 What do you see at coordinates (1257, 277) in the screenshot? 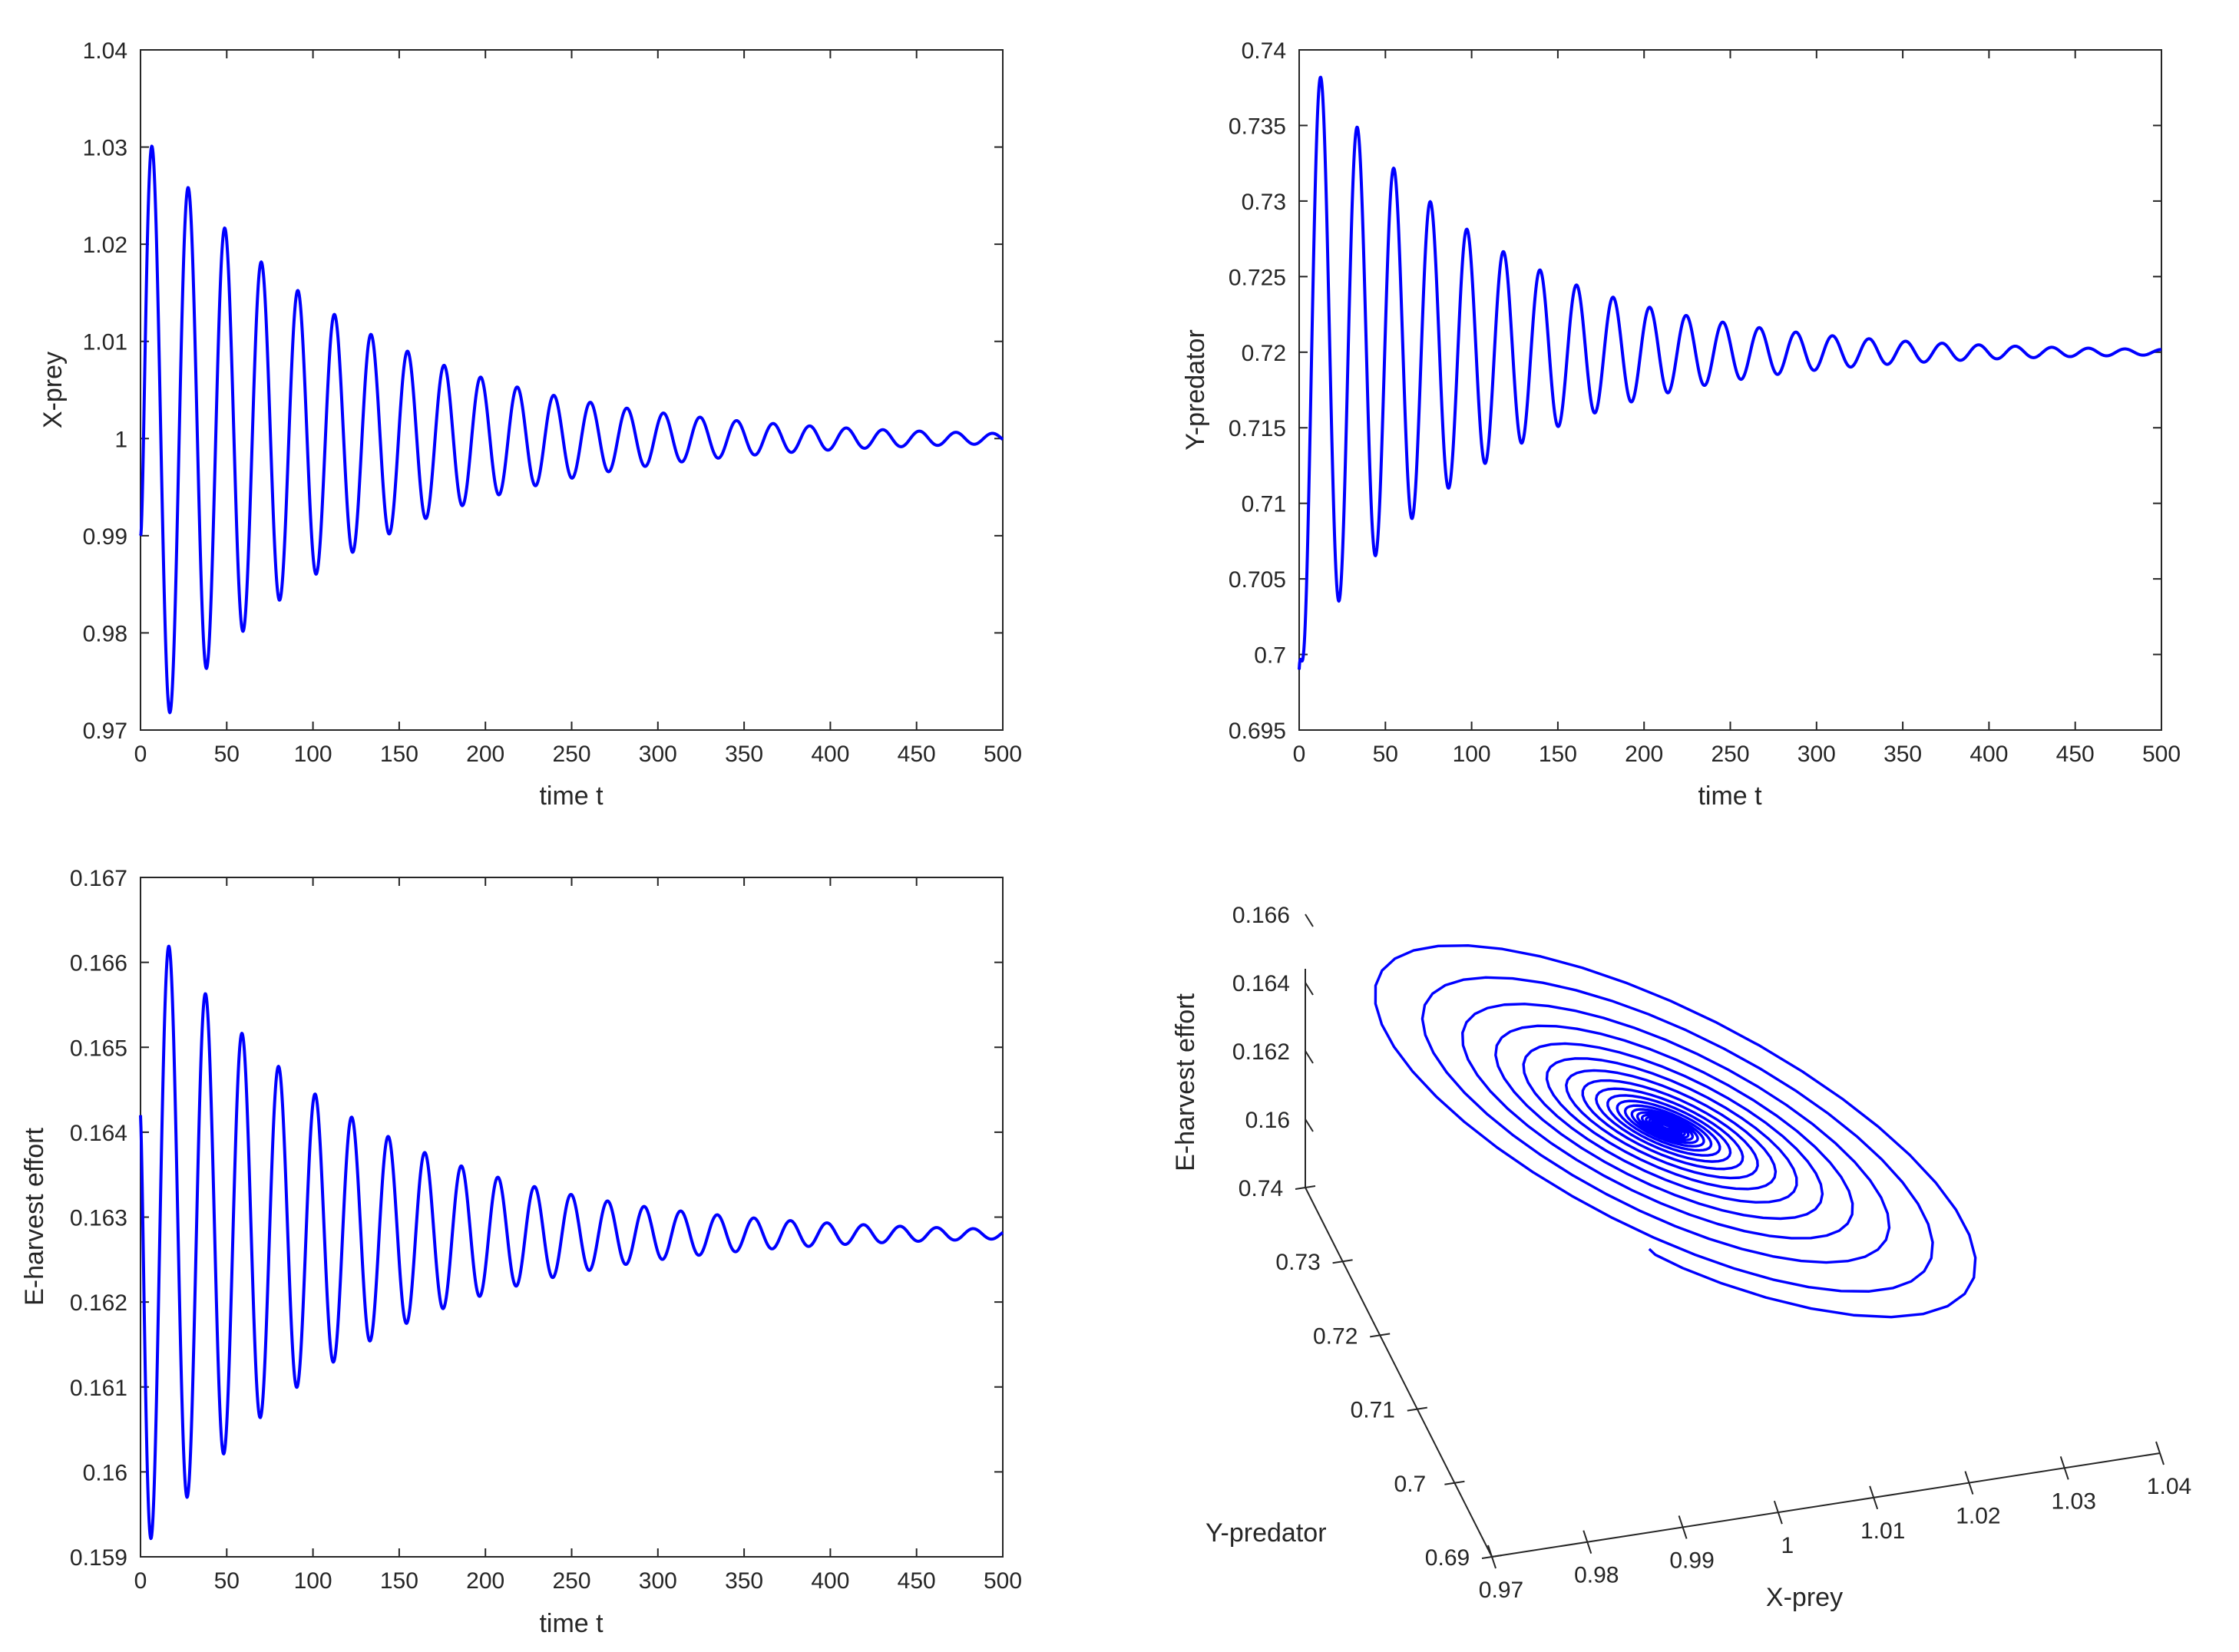
I see `y-tick-label: 0.725` at bounding box center [1257, 277].